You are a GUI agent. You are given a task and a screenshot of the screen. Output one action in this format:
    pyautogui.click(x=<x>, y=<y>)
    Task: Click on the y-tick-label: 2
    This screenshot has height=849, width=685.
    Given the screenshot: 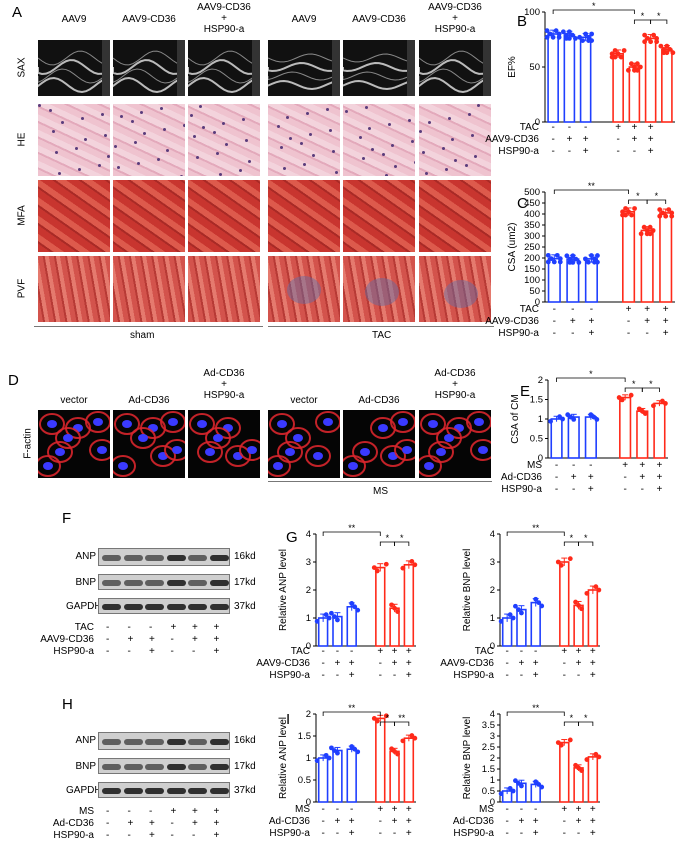 What is the action you would take?
    pyautogui.click(x=492, y=758)
    